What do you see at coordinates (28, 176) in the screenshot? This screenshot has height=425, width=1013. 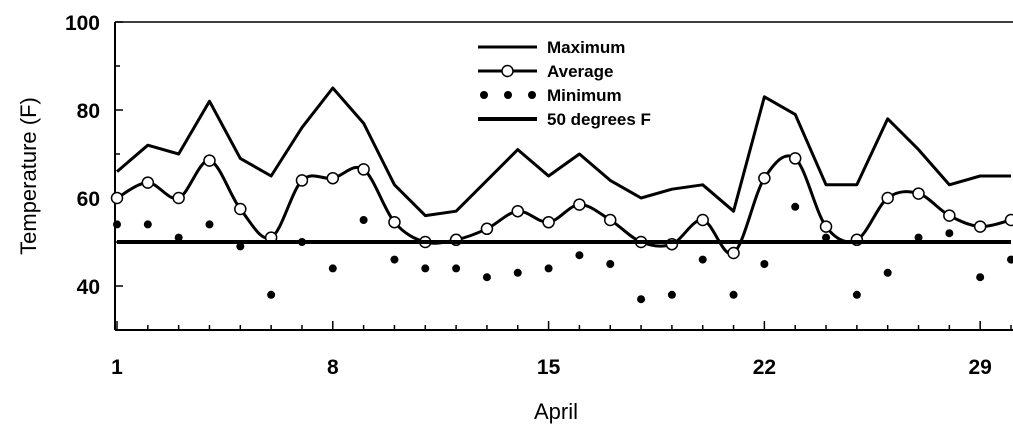 I see `y-axis-title: Temperature (F)` at bounding box center [28, 176].